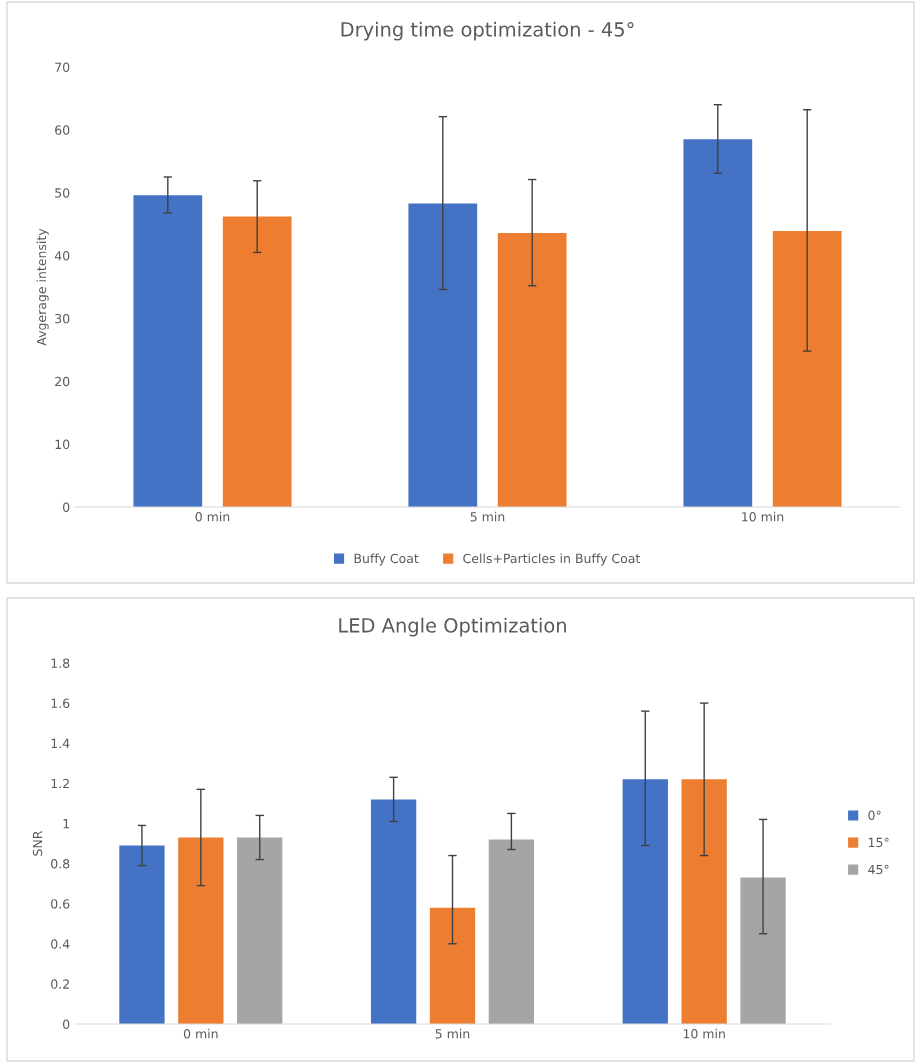  What do you see at coordinates (62, 256) in the screenshot?
I see `y-tick-label: 40` at bounding box center [62, 256].